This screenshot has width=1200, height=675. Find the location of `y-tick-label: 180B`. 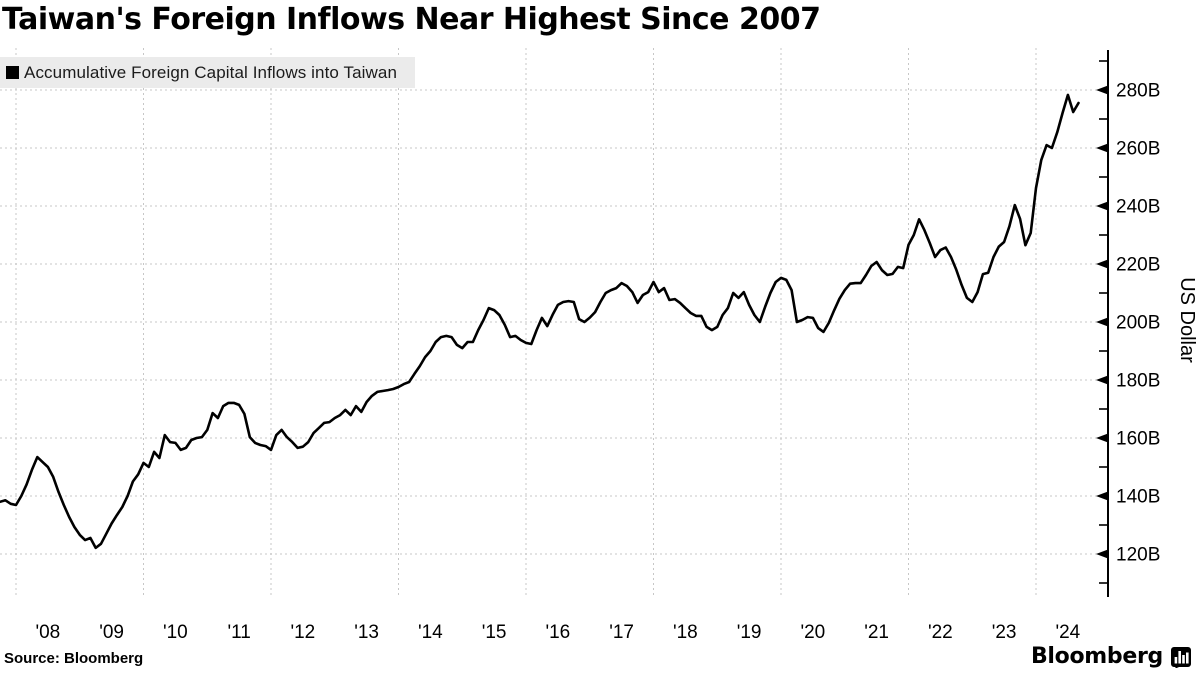

y-tick-label: 180B is located at coordinates (1138, 381).